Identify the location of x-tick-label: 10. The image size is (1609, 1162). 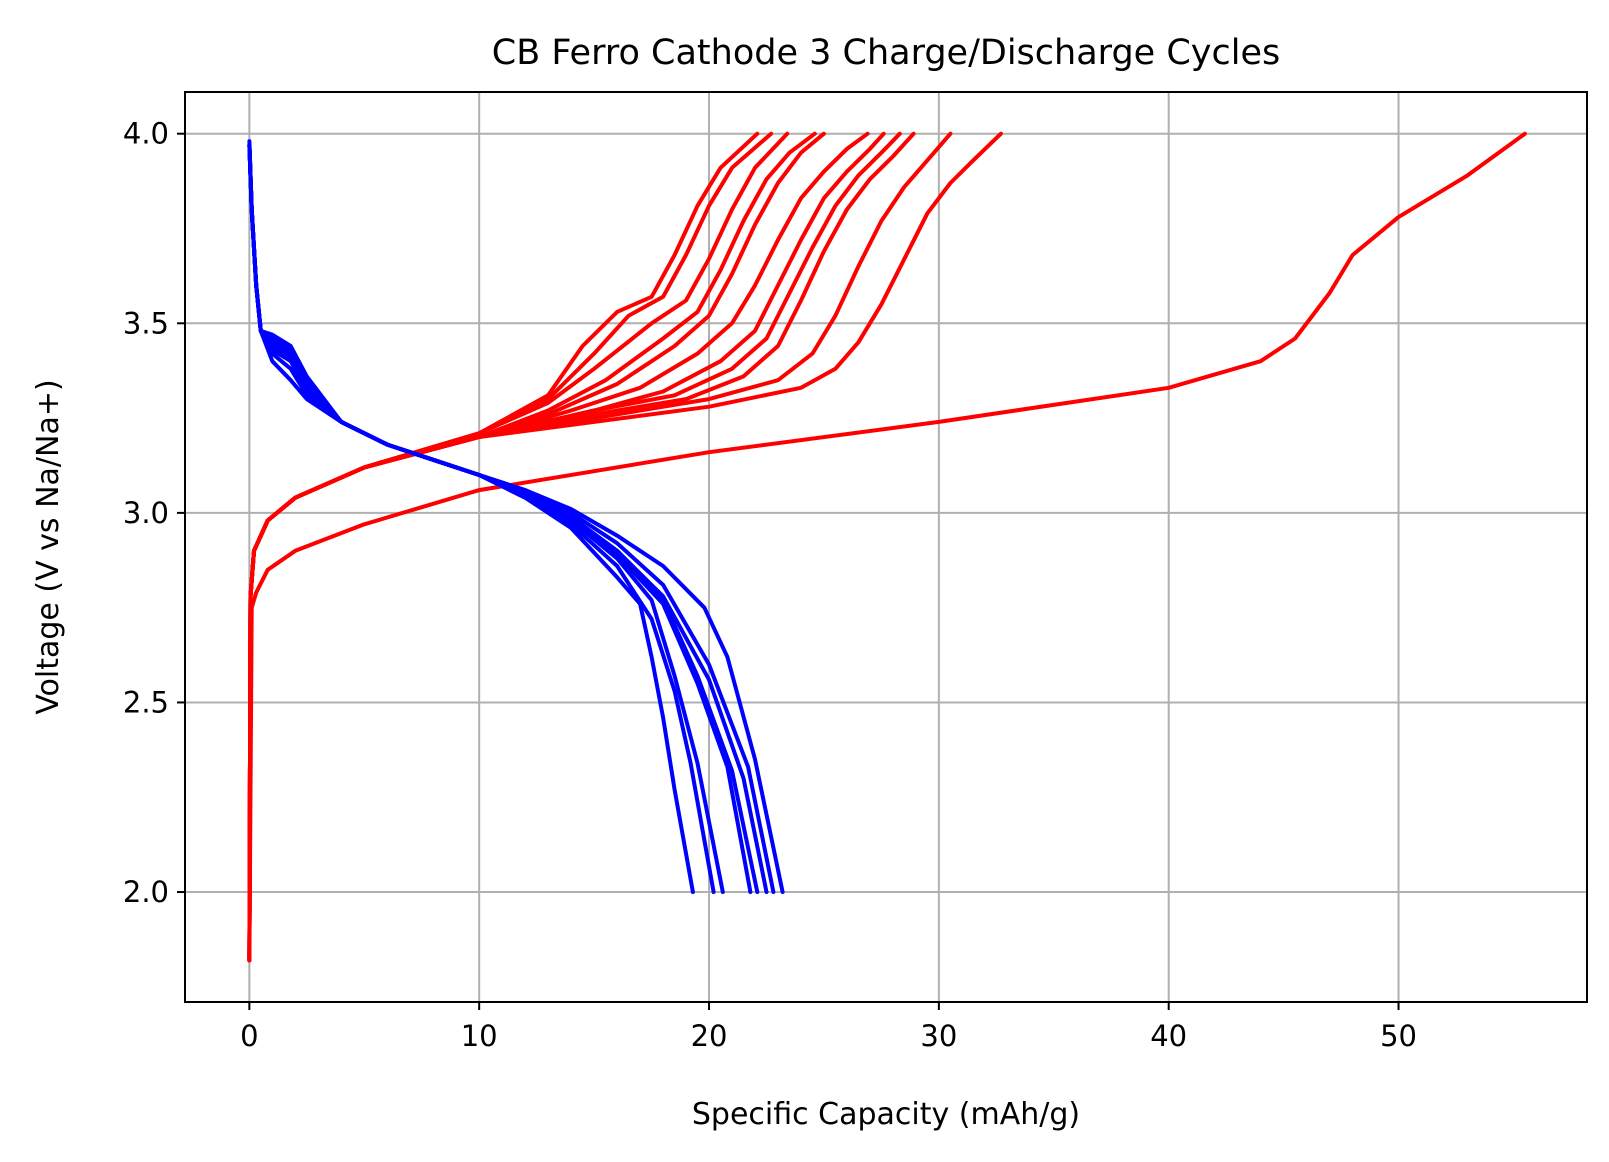
(479, 1036).